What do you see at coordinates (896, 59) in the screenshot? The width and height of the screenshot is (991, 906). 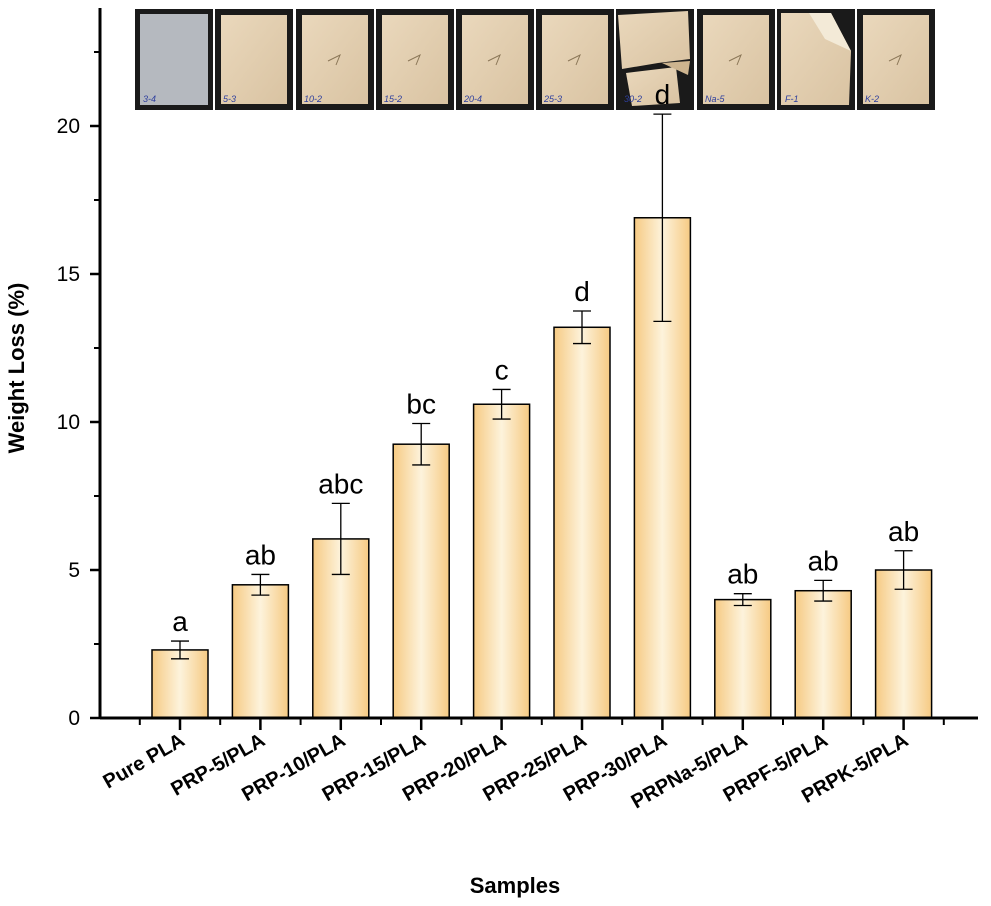 I see `sample-photo: K-2` at bounding box center [896, 59].